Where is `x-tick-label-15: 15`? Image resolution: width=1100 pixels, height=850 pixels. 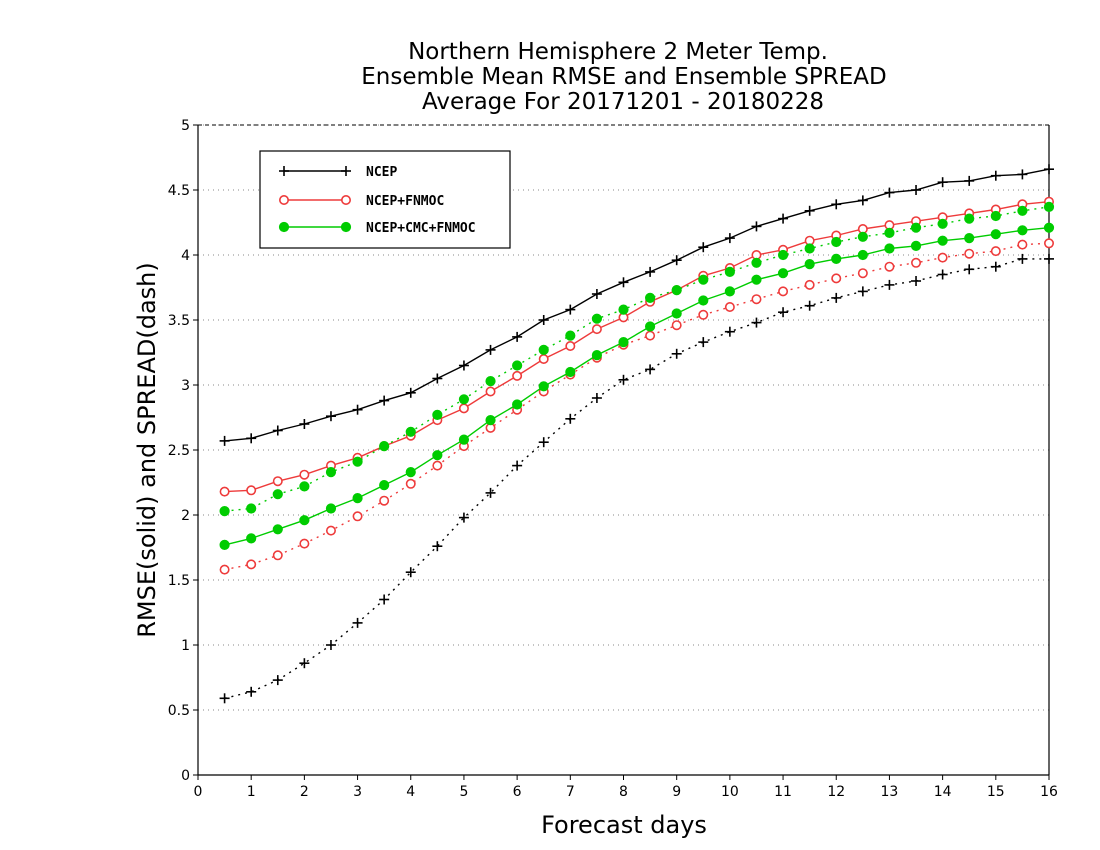 x-tick-label-15: 15 is located at coordinates (996, 792).